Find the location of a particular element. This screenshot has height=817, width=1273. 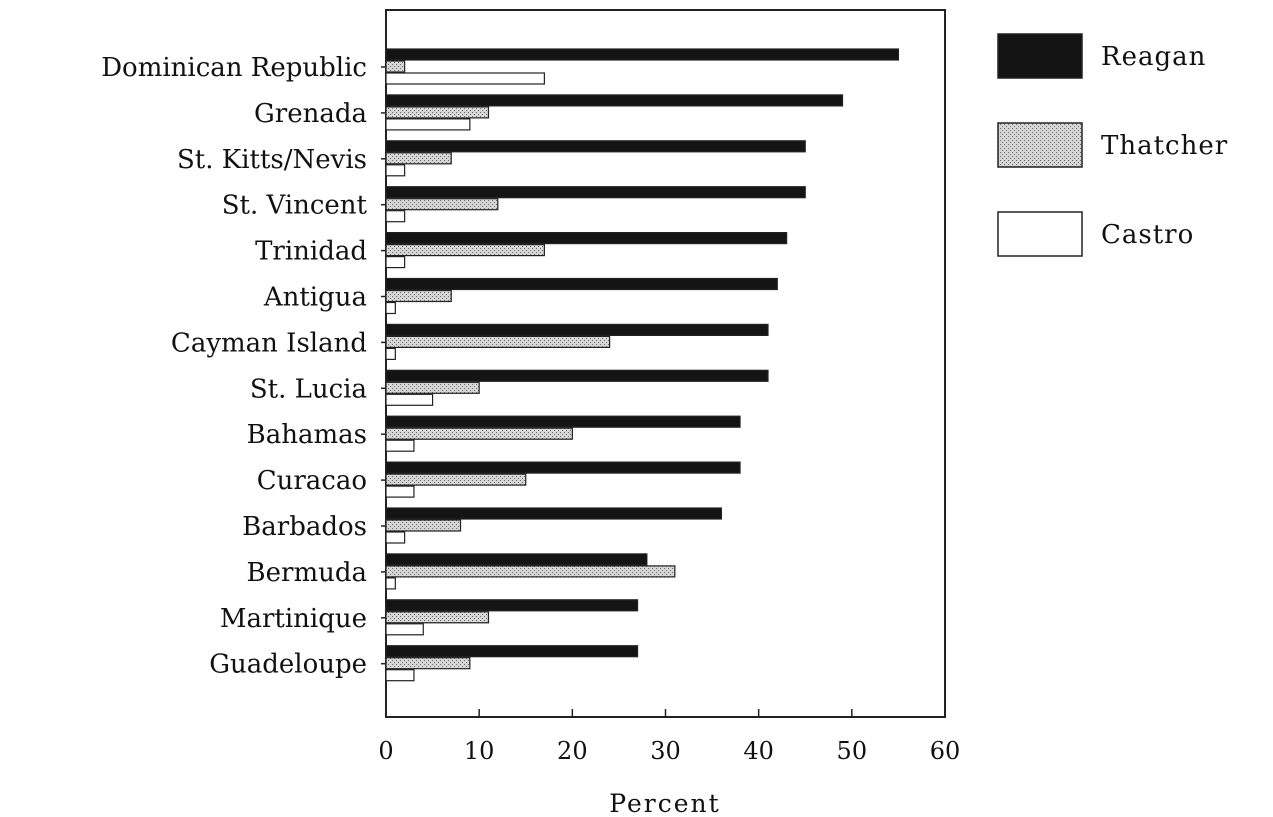

bar-reagan-grenada is located at coordinates (614, 100).